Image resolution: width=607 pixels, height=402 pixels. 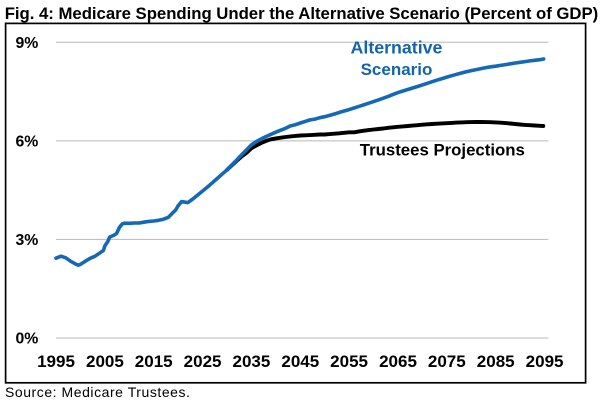 I want to click on svg-text: Alternative, so click(x=397, y=48).